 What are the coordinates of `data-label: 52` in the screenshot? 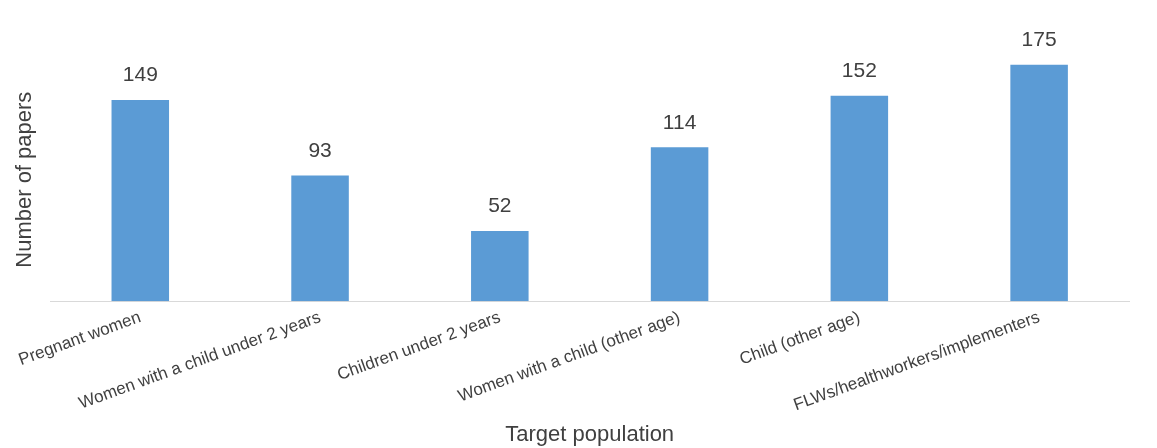 It's located at (500, 205).